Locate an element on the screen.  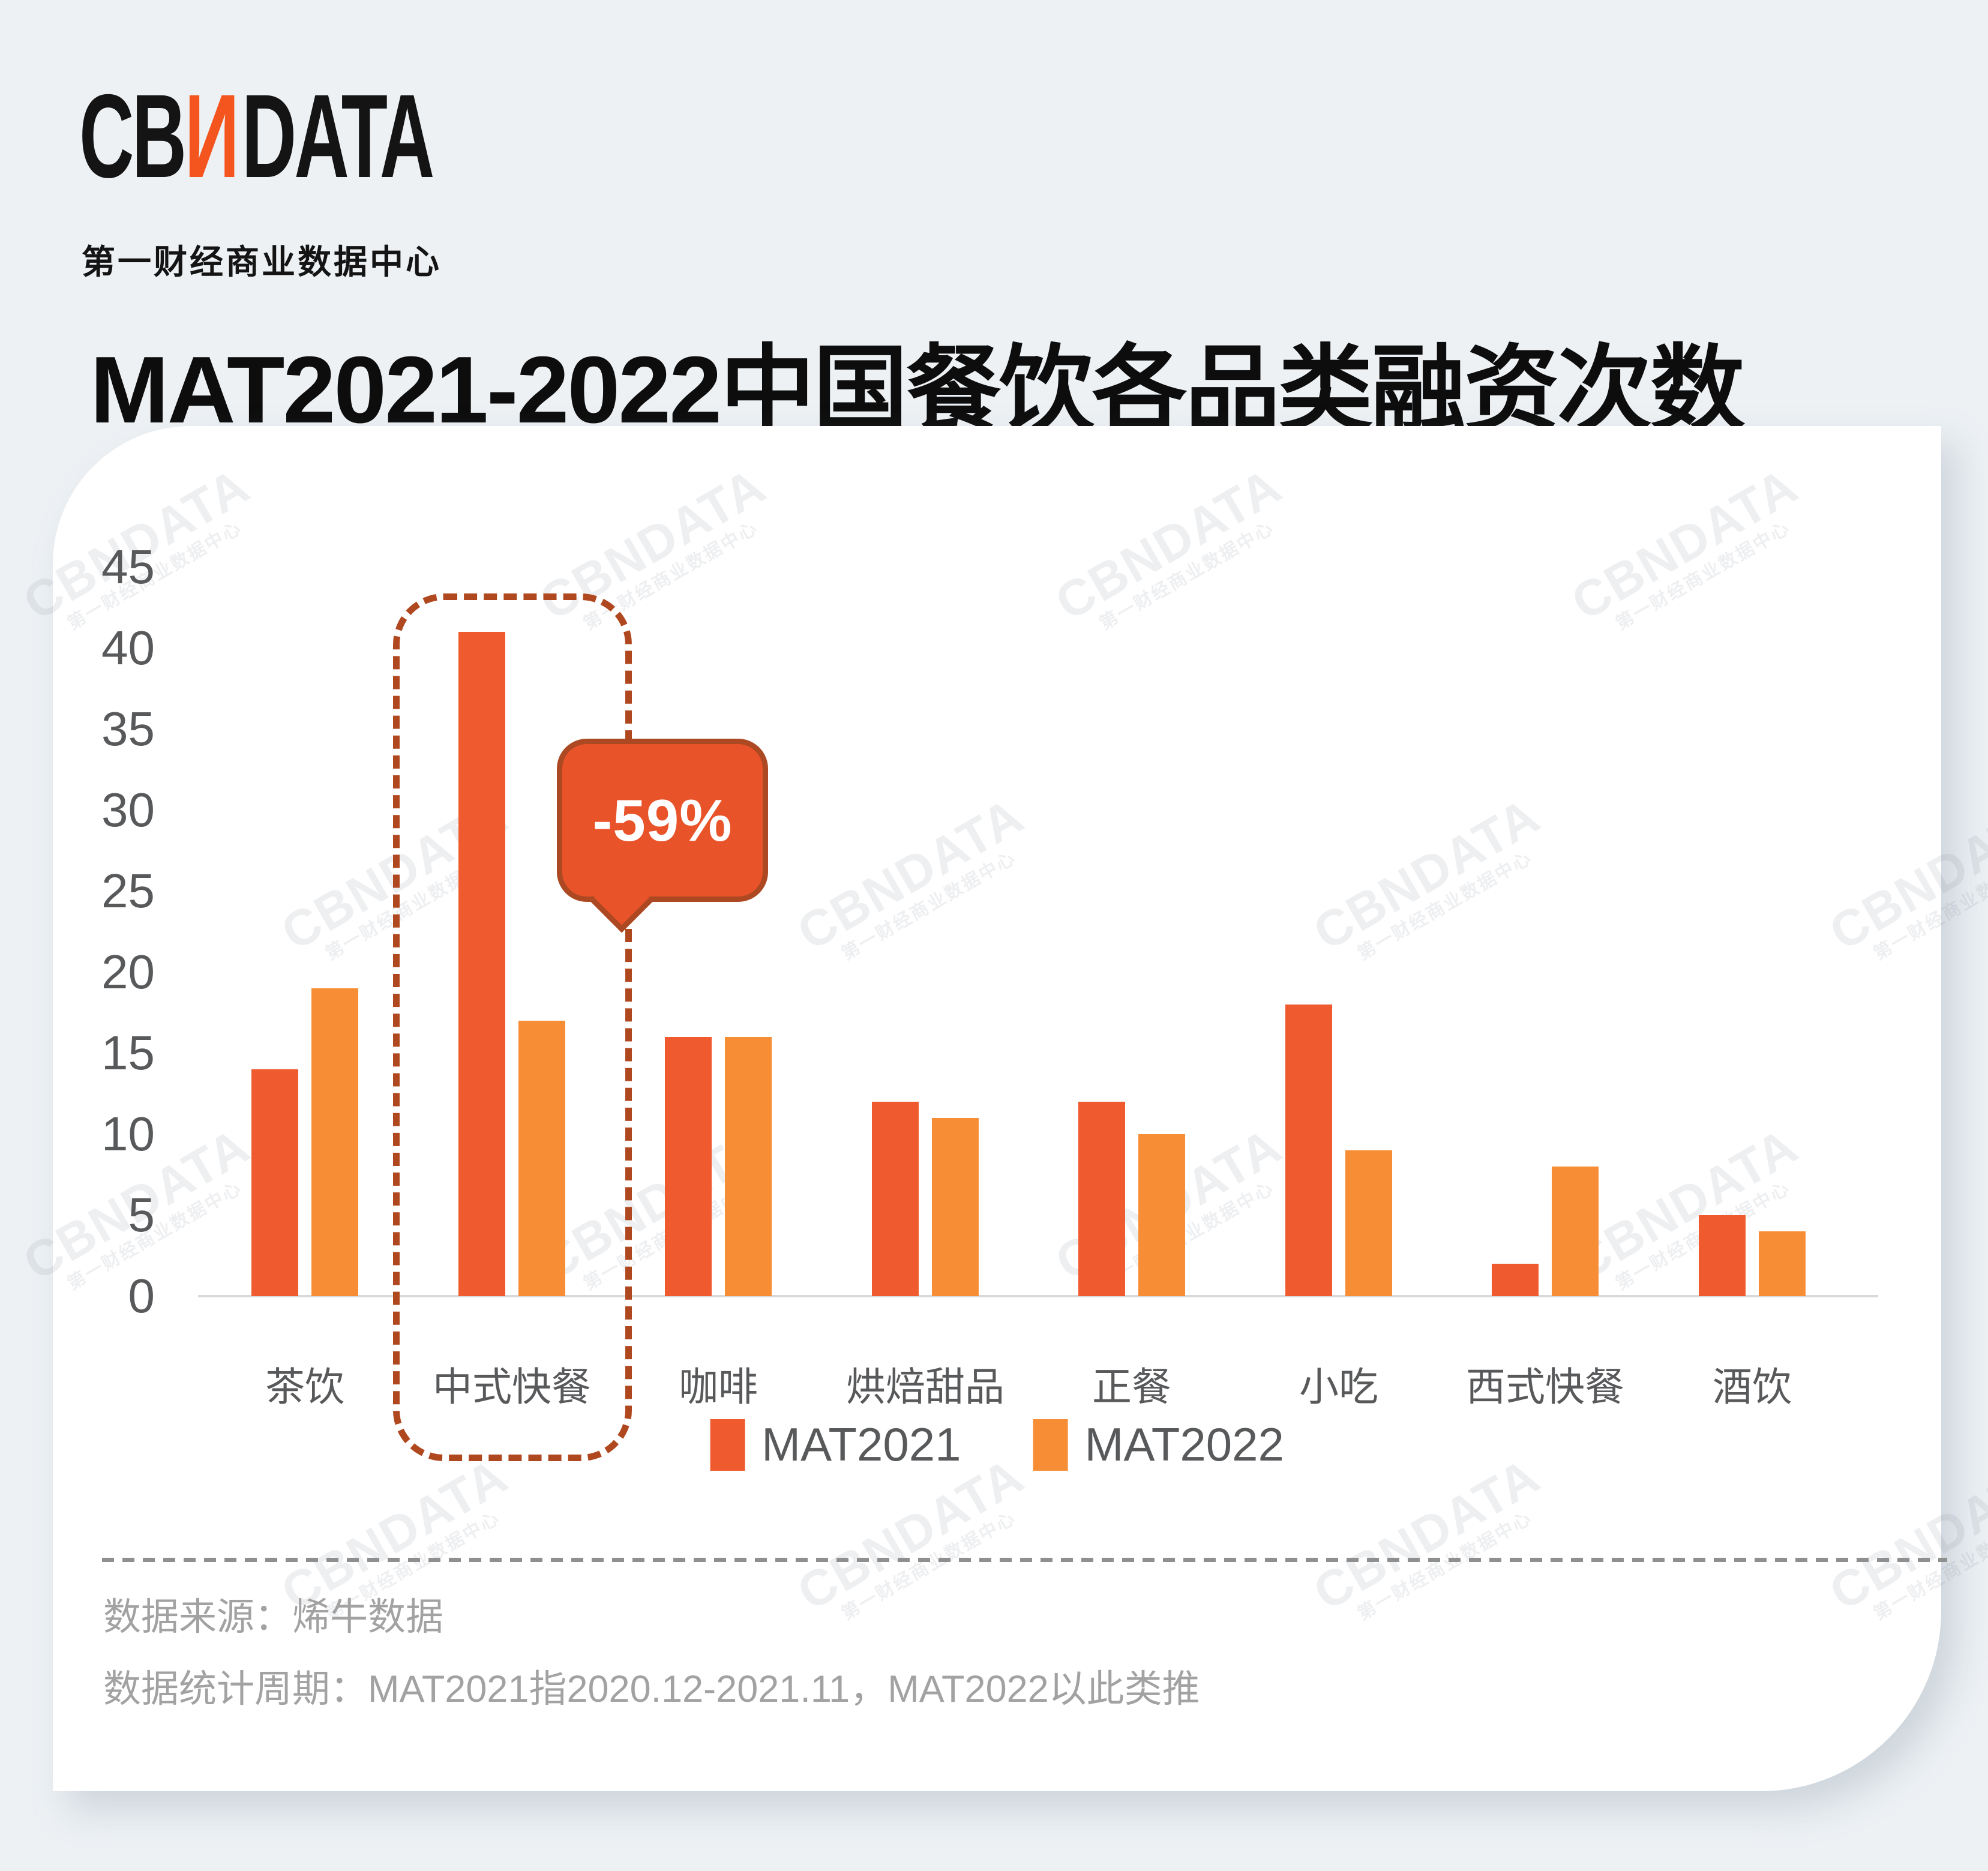
y-axis-tick-label: 10 is located at coordinates (128, 1134).